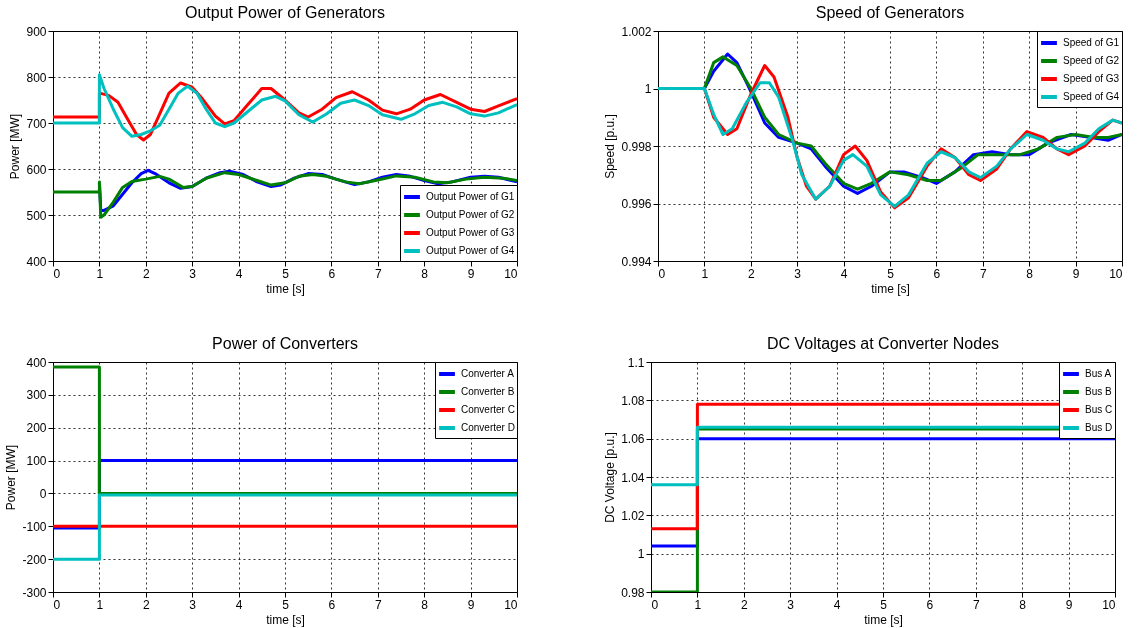  What do you see at coordinates (610, 146) in the screenshot?
I see `y-axis-title: Speed [p.u.]` at bounding box center [610, 146].